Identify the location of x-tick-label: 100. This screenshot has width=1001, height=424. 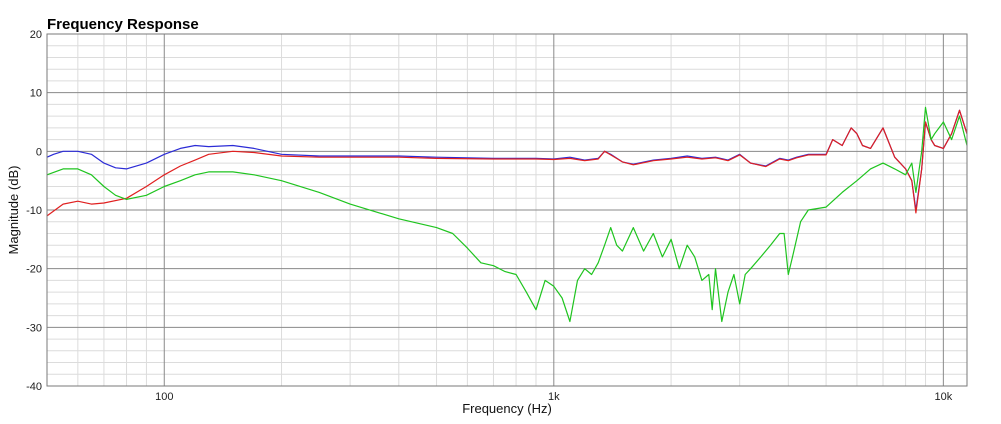
(164, 397).